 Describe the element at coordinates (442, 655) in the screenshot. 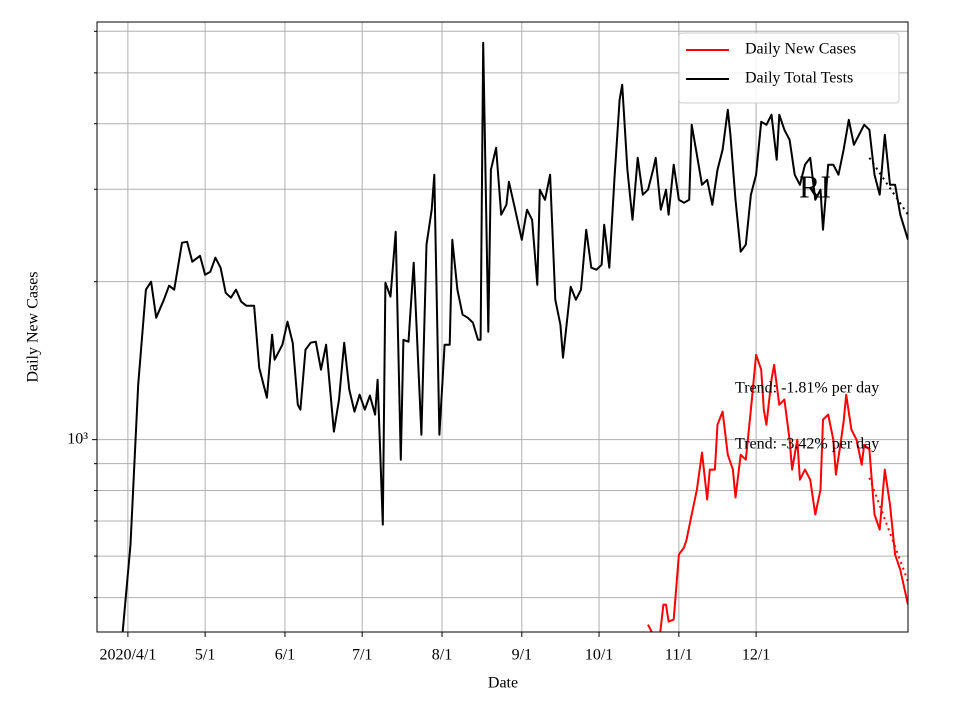

I see `x-tick-label: 8/1` at that location.